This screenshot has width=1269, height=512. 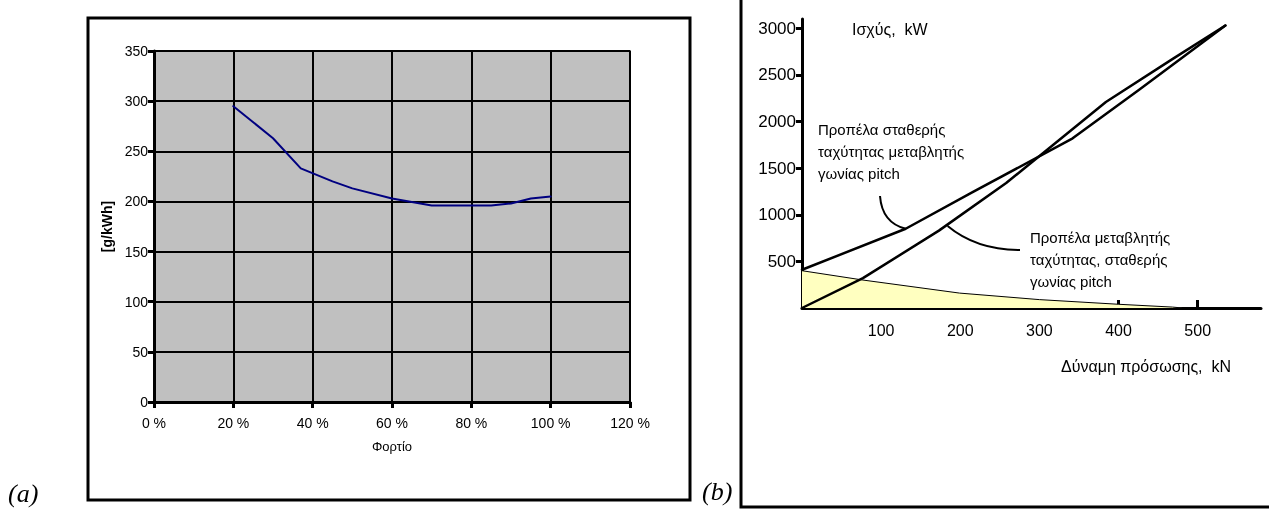 I want to click on x-axis-title: Δύναμη πρόσωσης, kN, so click(x=1145, y=366).